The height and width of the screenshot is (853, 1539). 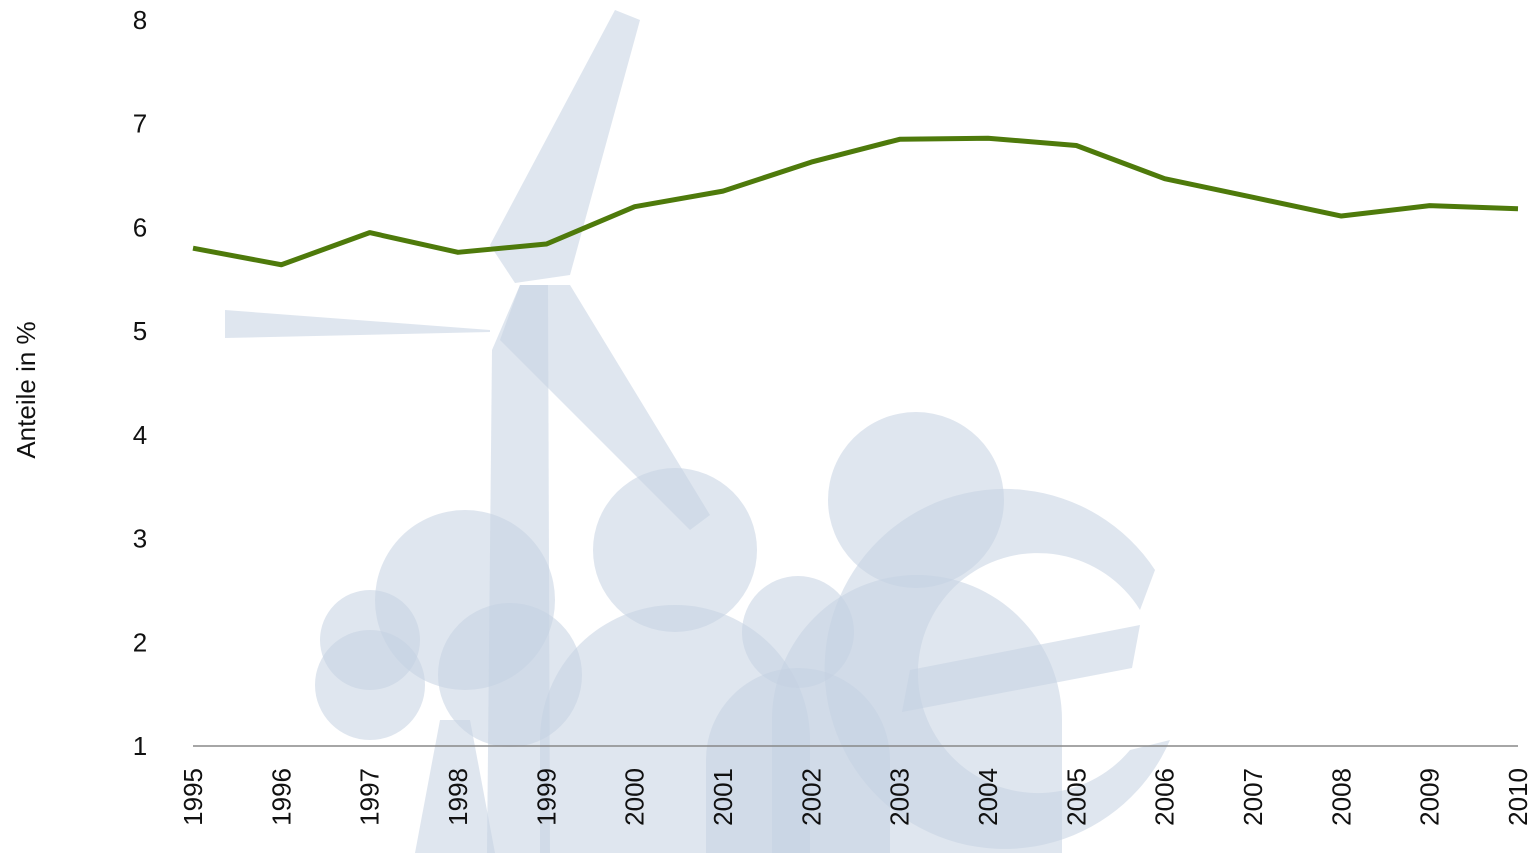 I want to click on y-tick-label: 6, so click(x=140, y=227).